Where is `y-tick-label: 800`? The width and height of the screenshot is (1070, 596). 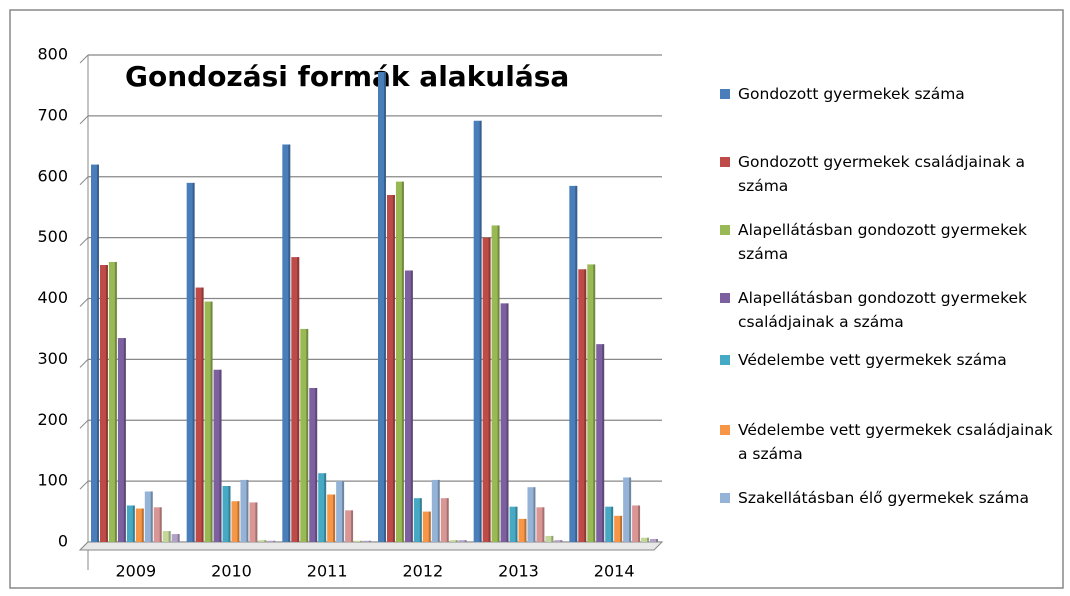 y-tick-label: 800 is located at coordinates (52, 54).